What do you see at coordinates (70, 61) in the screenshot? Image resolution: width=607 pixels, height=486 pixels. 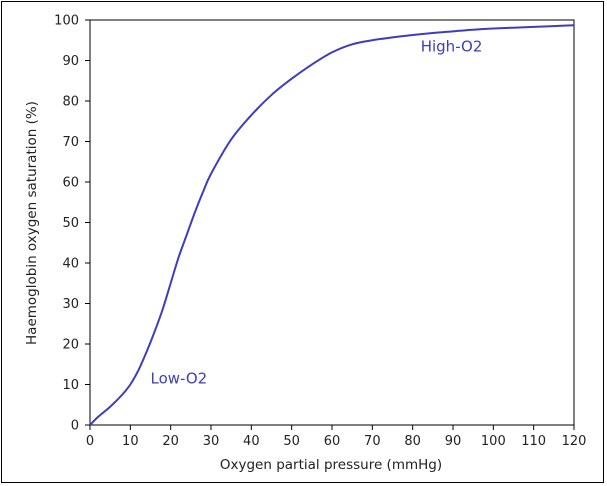 I see `y-tick-label: 90` at bounding box center [70, 61].